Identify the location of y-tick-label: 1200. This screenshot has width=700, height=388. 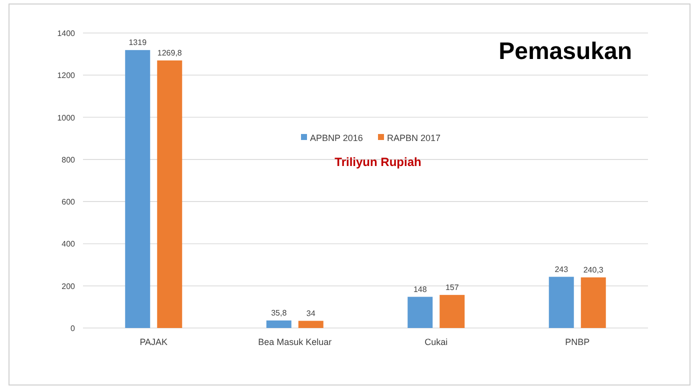
(66, 75).